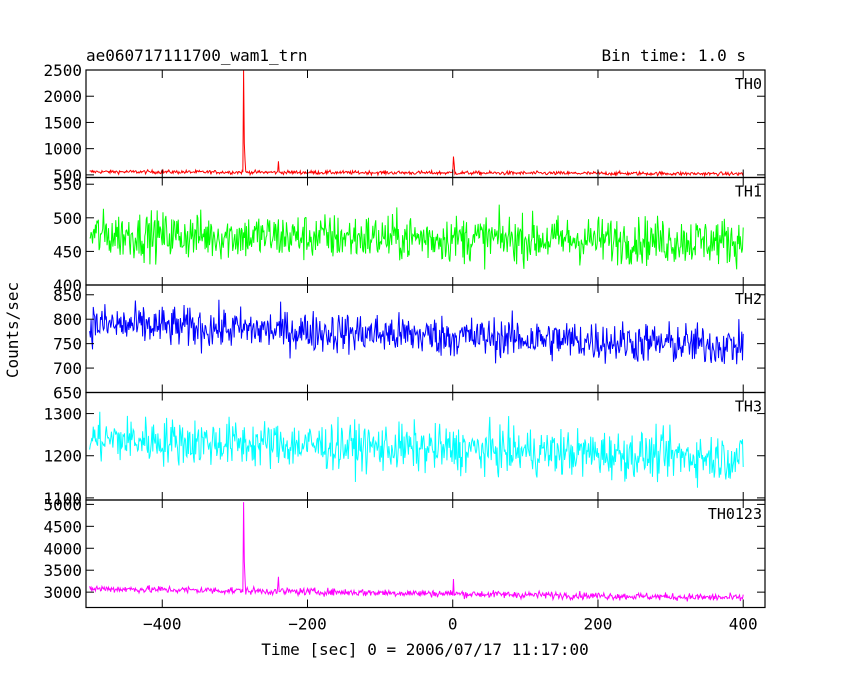  Describe the element at coordinates (735, 514) in the screenshot. I see `panel-label: TH0123` at that location.